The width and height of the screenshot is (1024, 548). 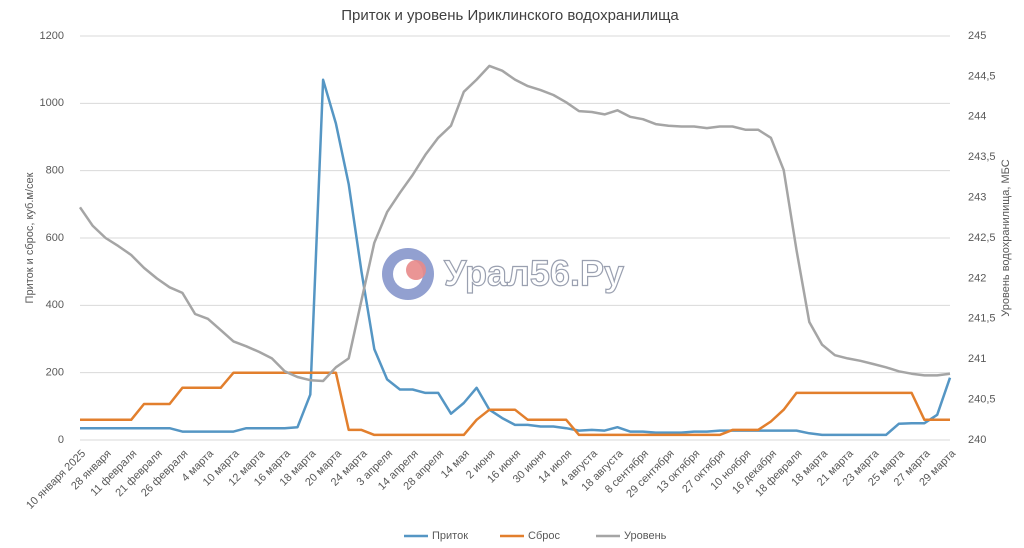 I want to click on y2-axis-label: Уровень водохранилища, МБС, so click(x=1006, y=237).